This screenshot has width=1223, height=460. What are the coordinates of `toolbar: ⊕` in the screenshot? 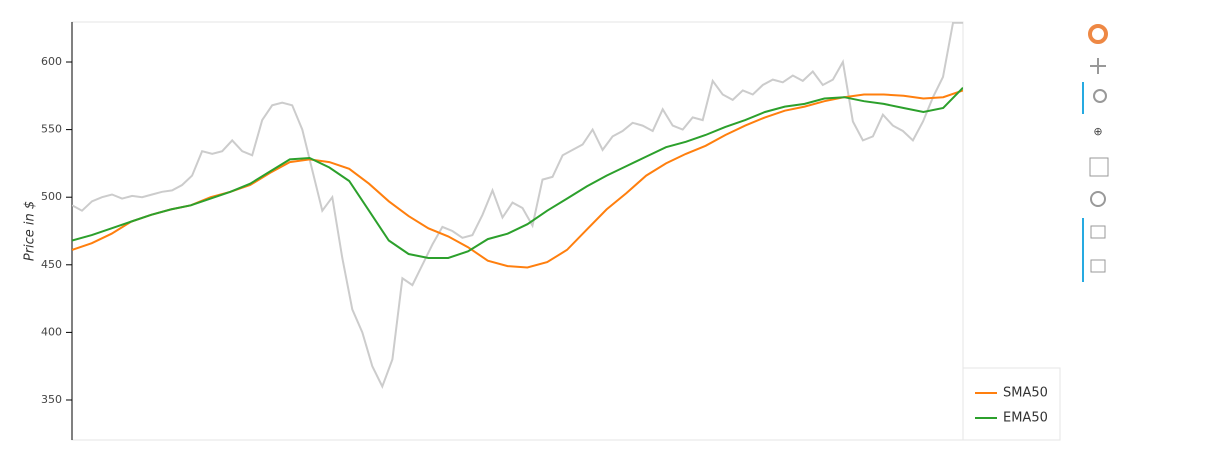 It's located at (1095, 153).